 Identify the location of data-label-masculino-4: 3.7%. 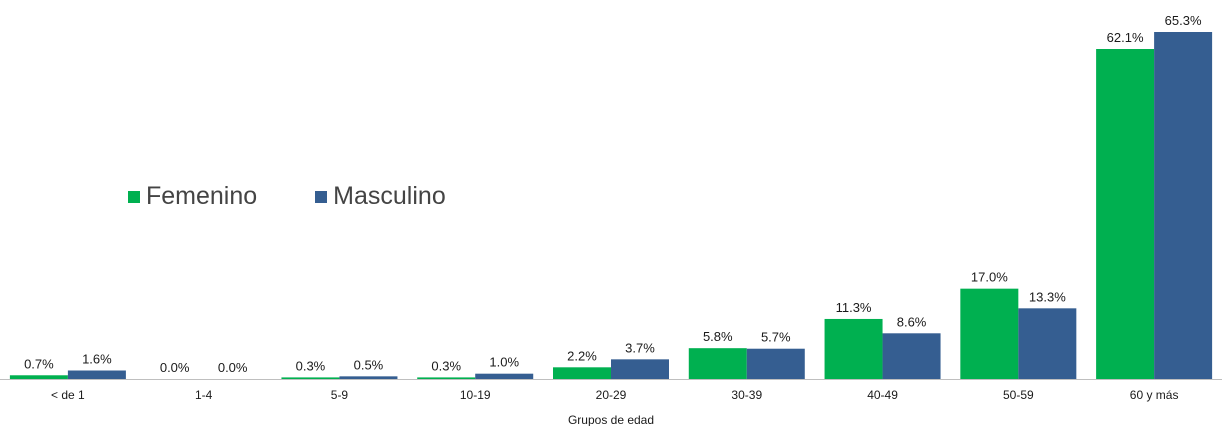
(640, 347).